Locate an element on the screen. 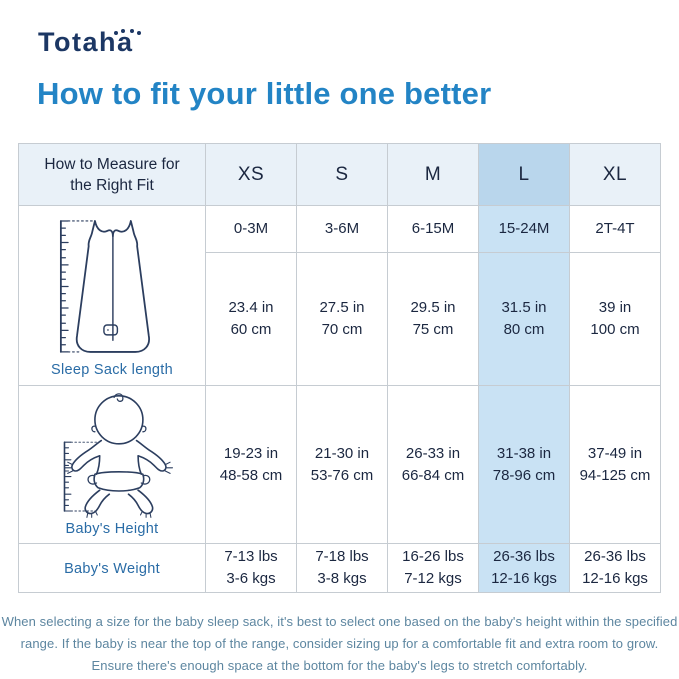 The image size is (679, 679). length-cm: 60 cm is located at coordinates (251, 329).